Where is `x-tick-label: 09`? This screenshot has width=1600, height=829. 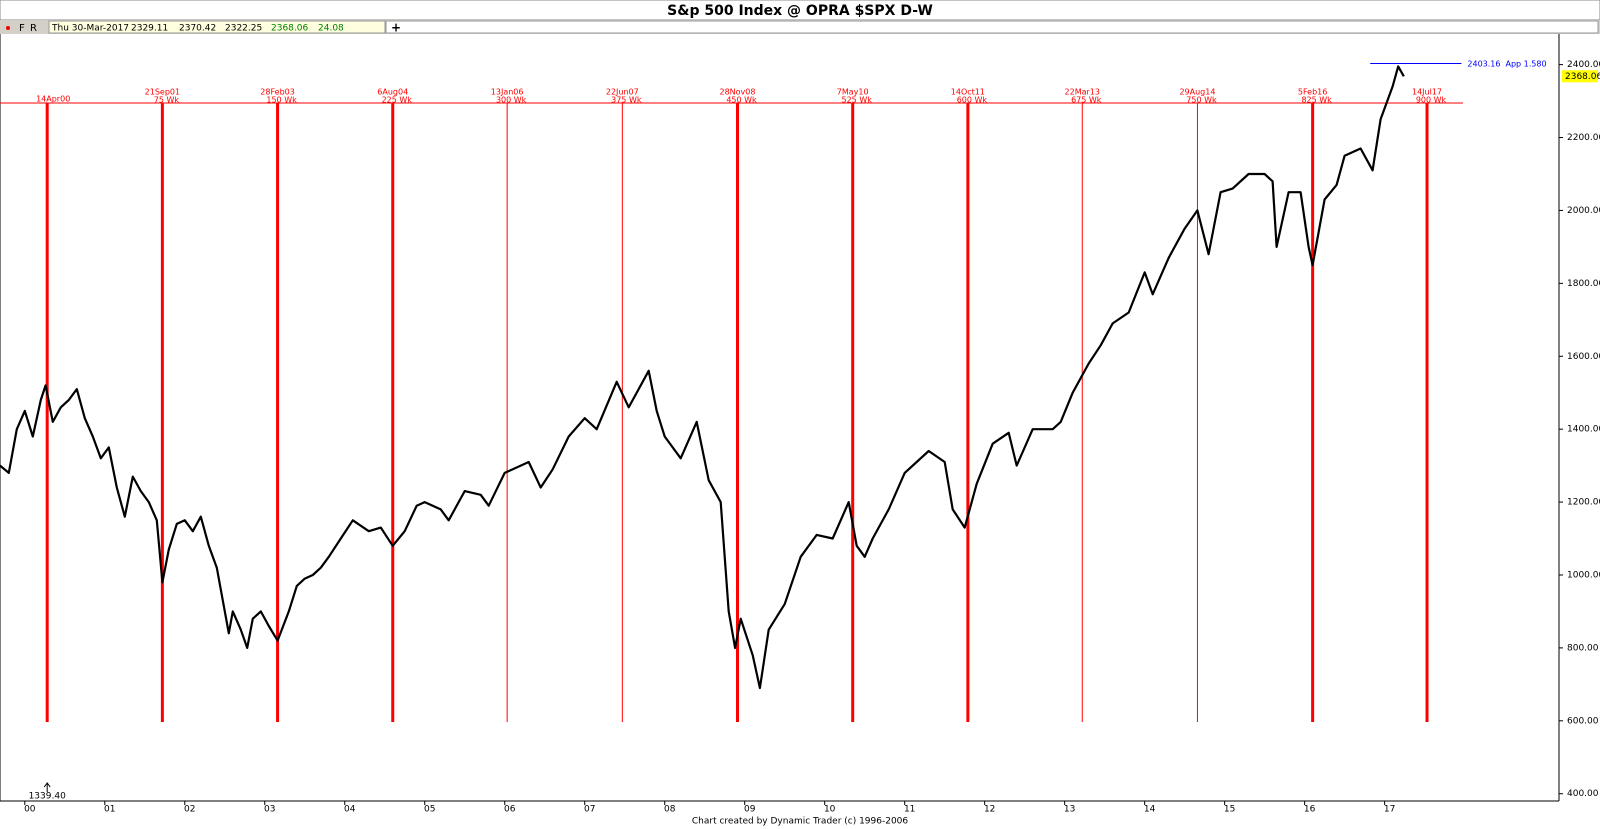 x-tick-label: 09 is located at coordinates (750, 810).